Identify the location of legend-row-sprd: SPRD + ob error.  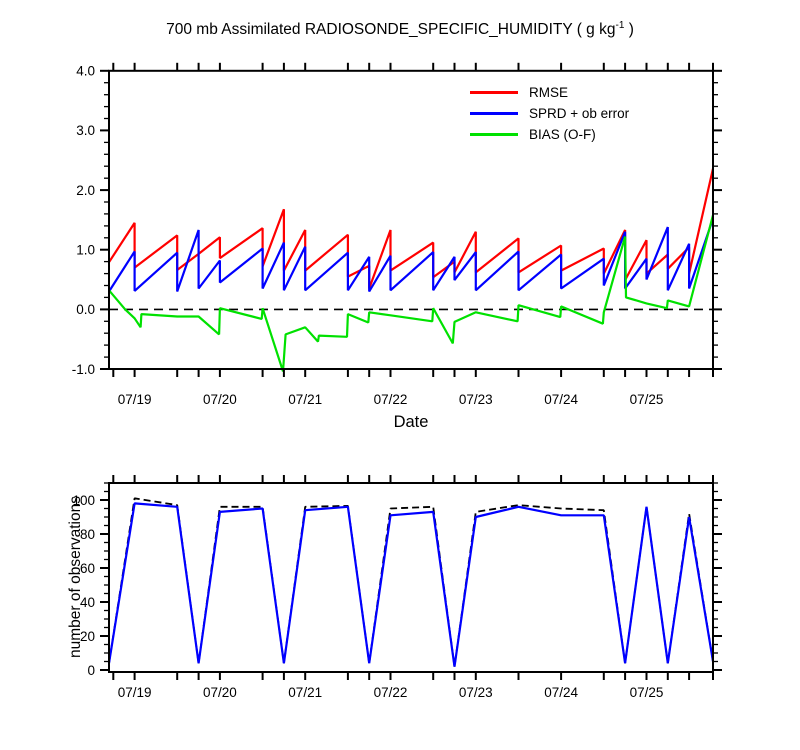
(549, 113).